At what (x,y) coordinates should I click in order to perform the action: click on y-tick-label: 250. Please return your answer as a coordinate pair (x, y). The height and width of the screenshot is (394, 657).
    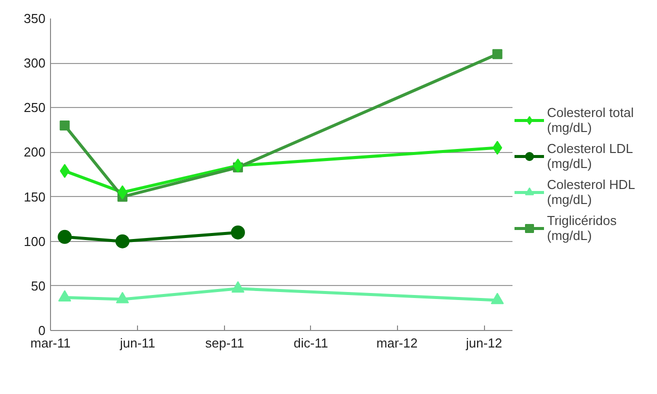
    Looking at the image, I should click on (35, 108).